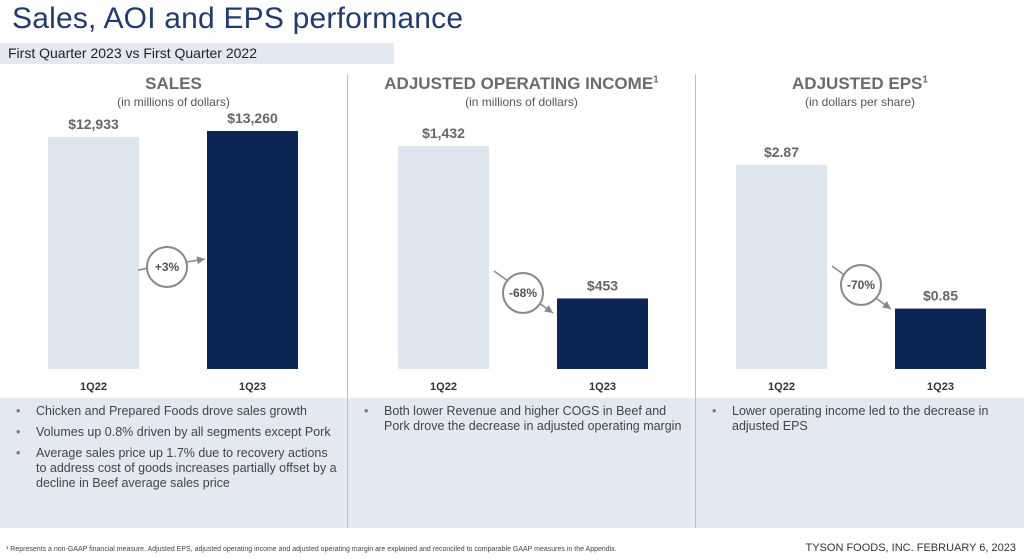  I want to click on aoi-panel-title: ADJUSTED OPERATING INCOME1, so click(521, 83).